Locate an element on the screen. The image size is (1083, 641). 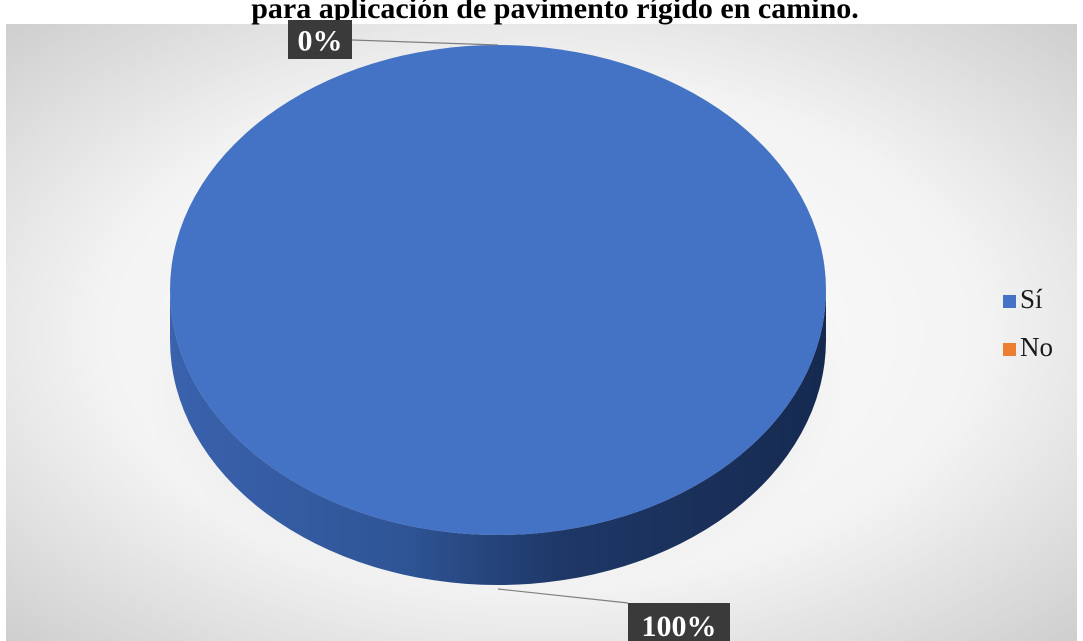
data-label-box-s- is located at coordinates (679, 622).